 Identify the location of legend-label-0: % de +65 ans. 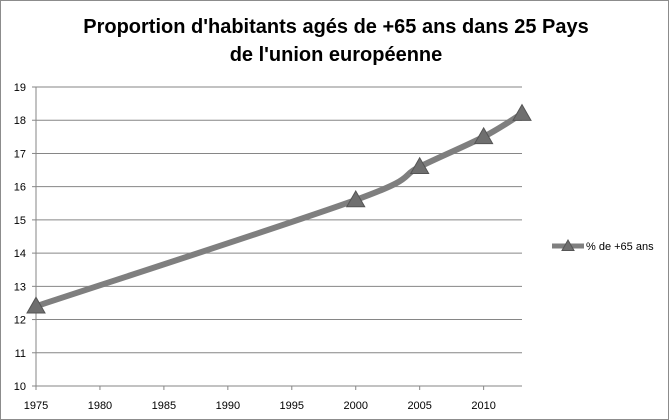
(620, 247).